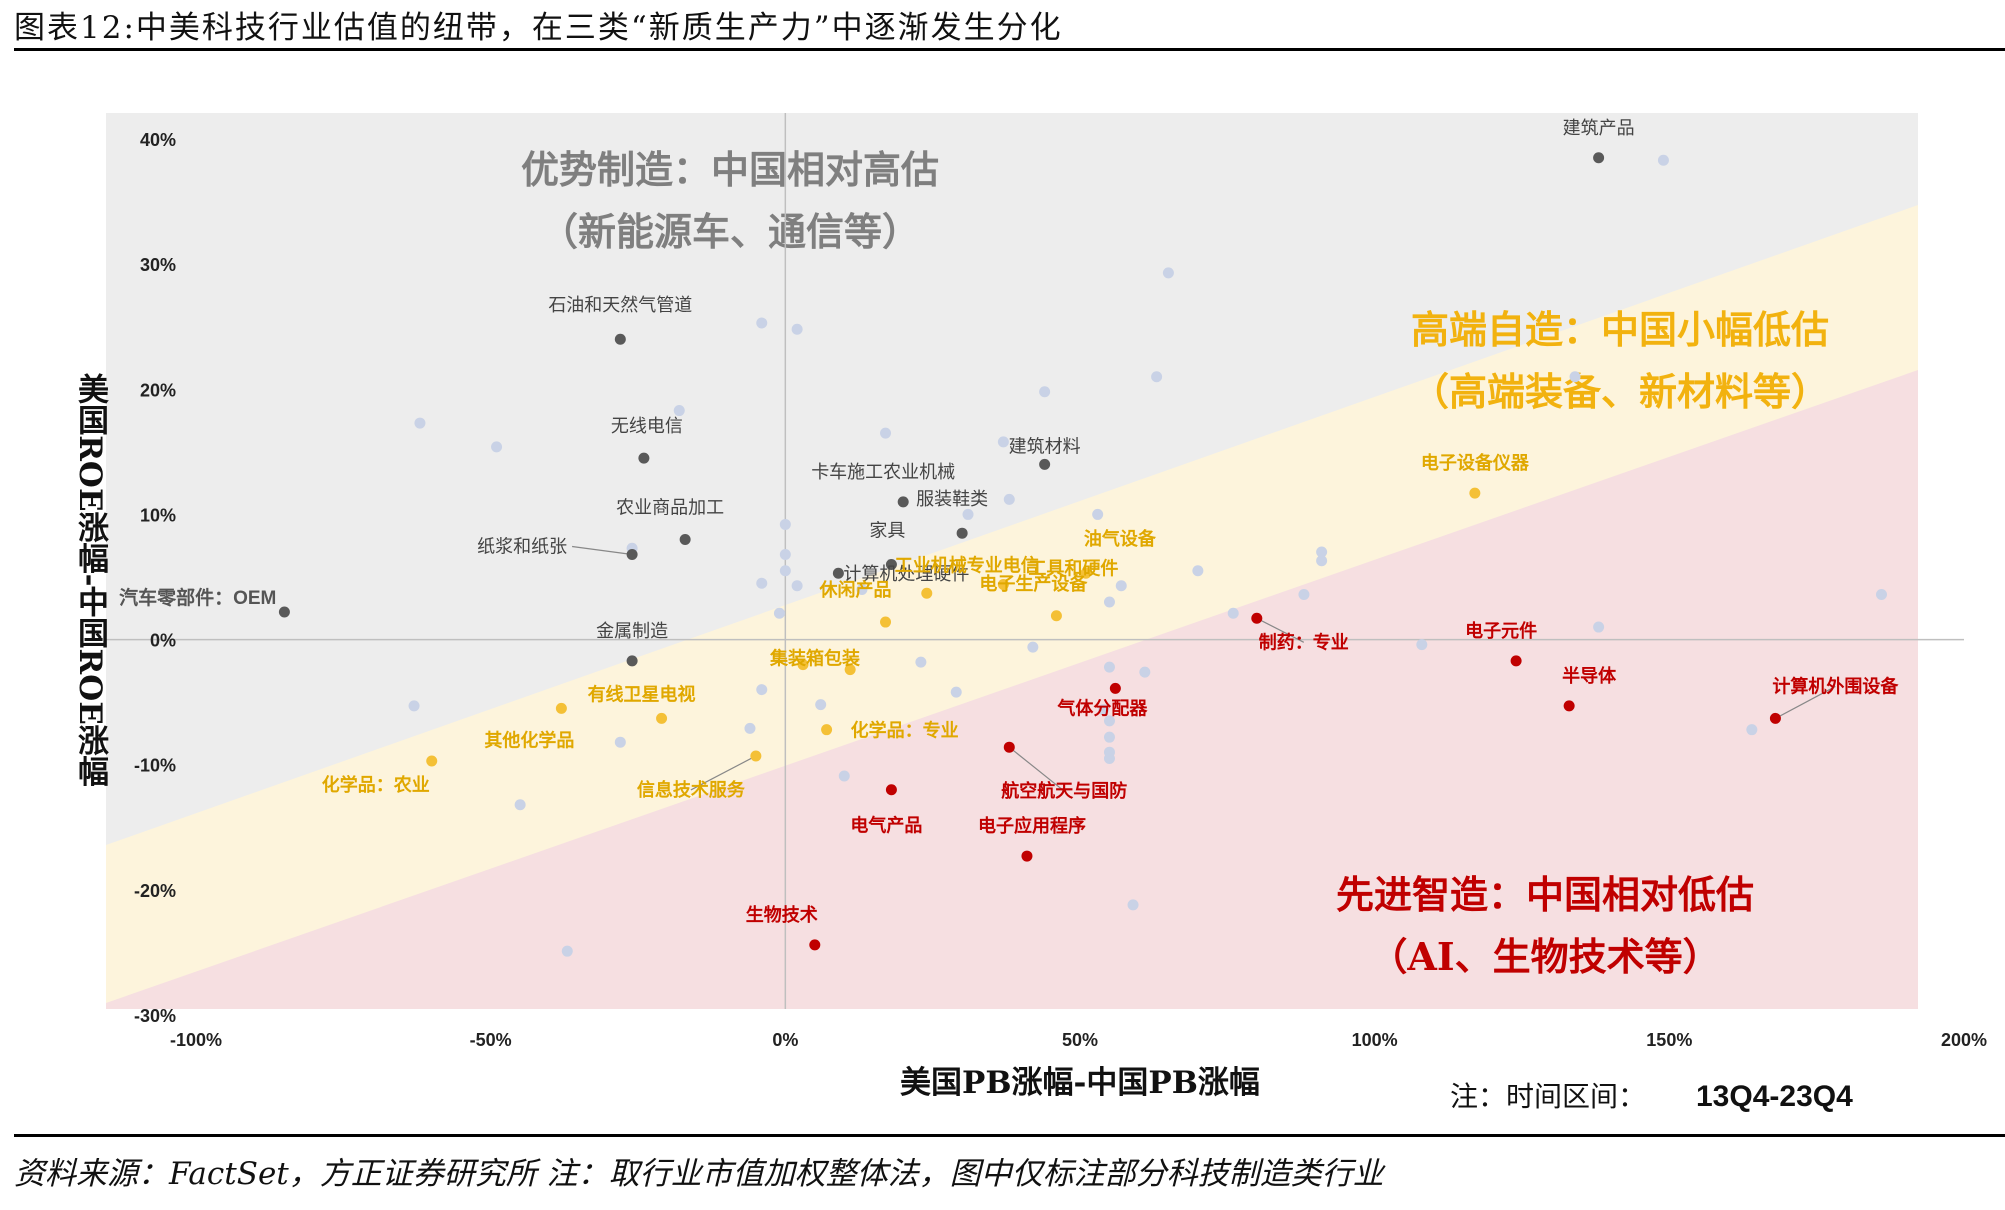 Image resolution: width=2005 pixels, height=1210 pixels. I want to click on zone-subtitle-red: （AI、生物技术等）, so click(1544, 956).